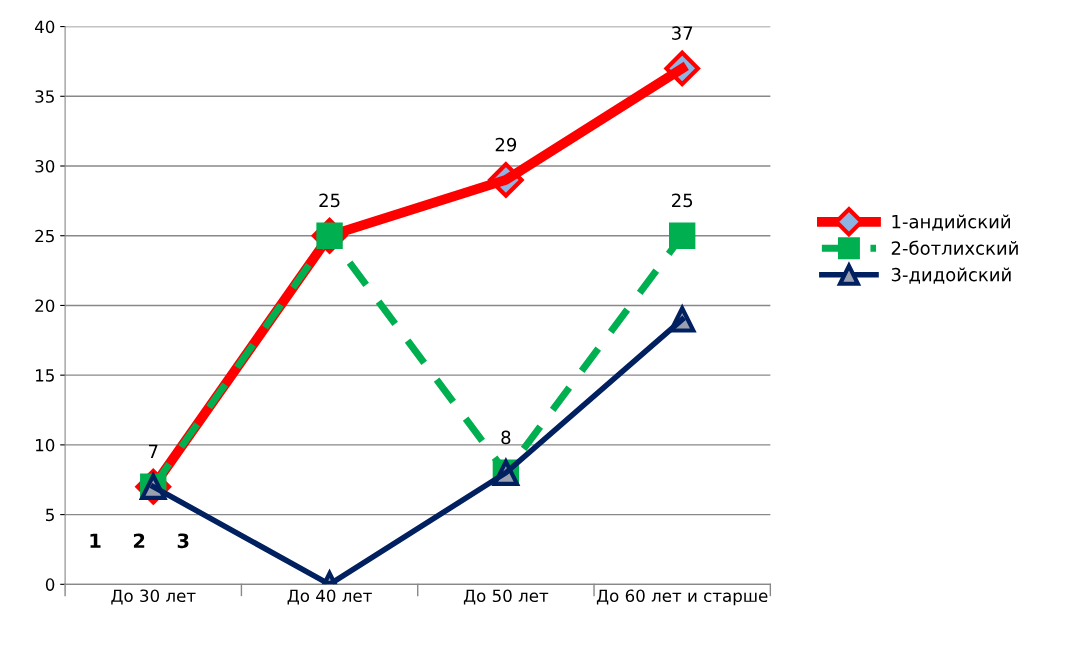  I want to click on data-label: 29, so click(506, 144).